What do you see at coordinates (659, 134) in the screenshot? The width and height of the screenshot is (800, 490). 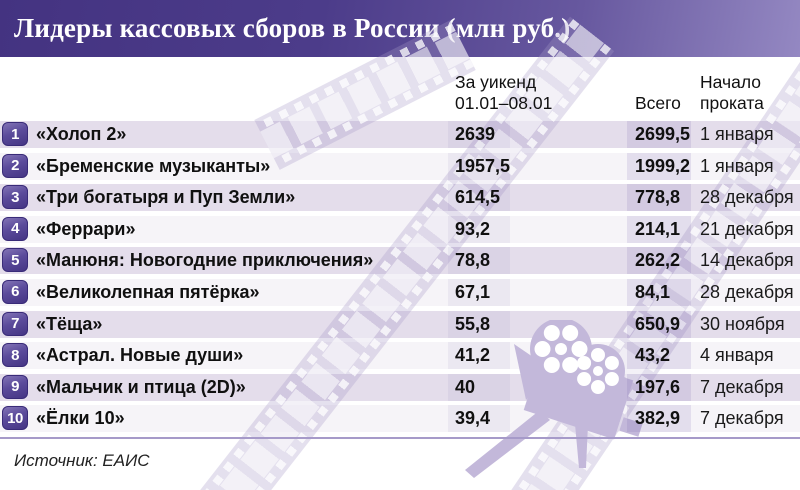 I see `total-value: 2699,5` at bounding box center [659, 134].